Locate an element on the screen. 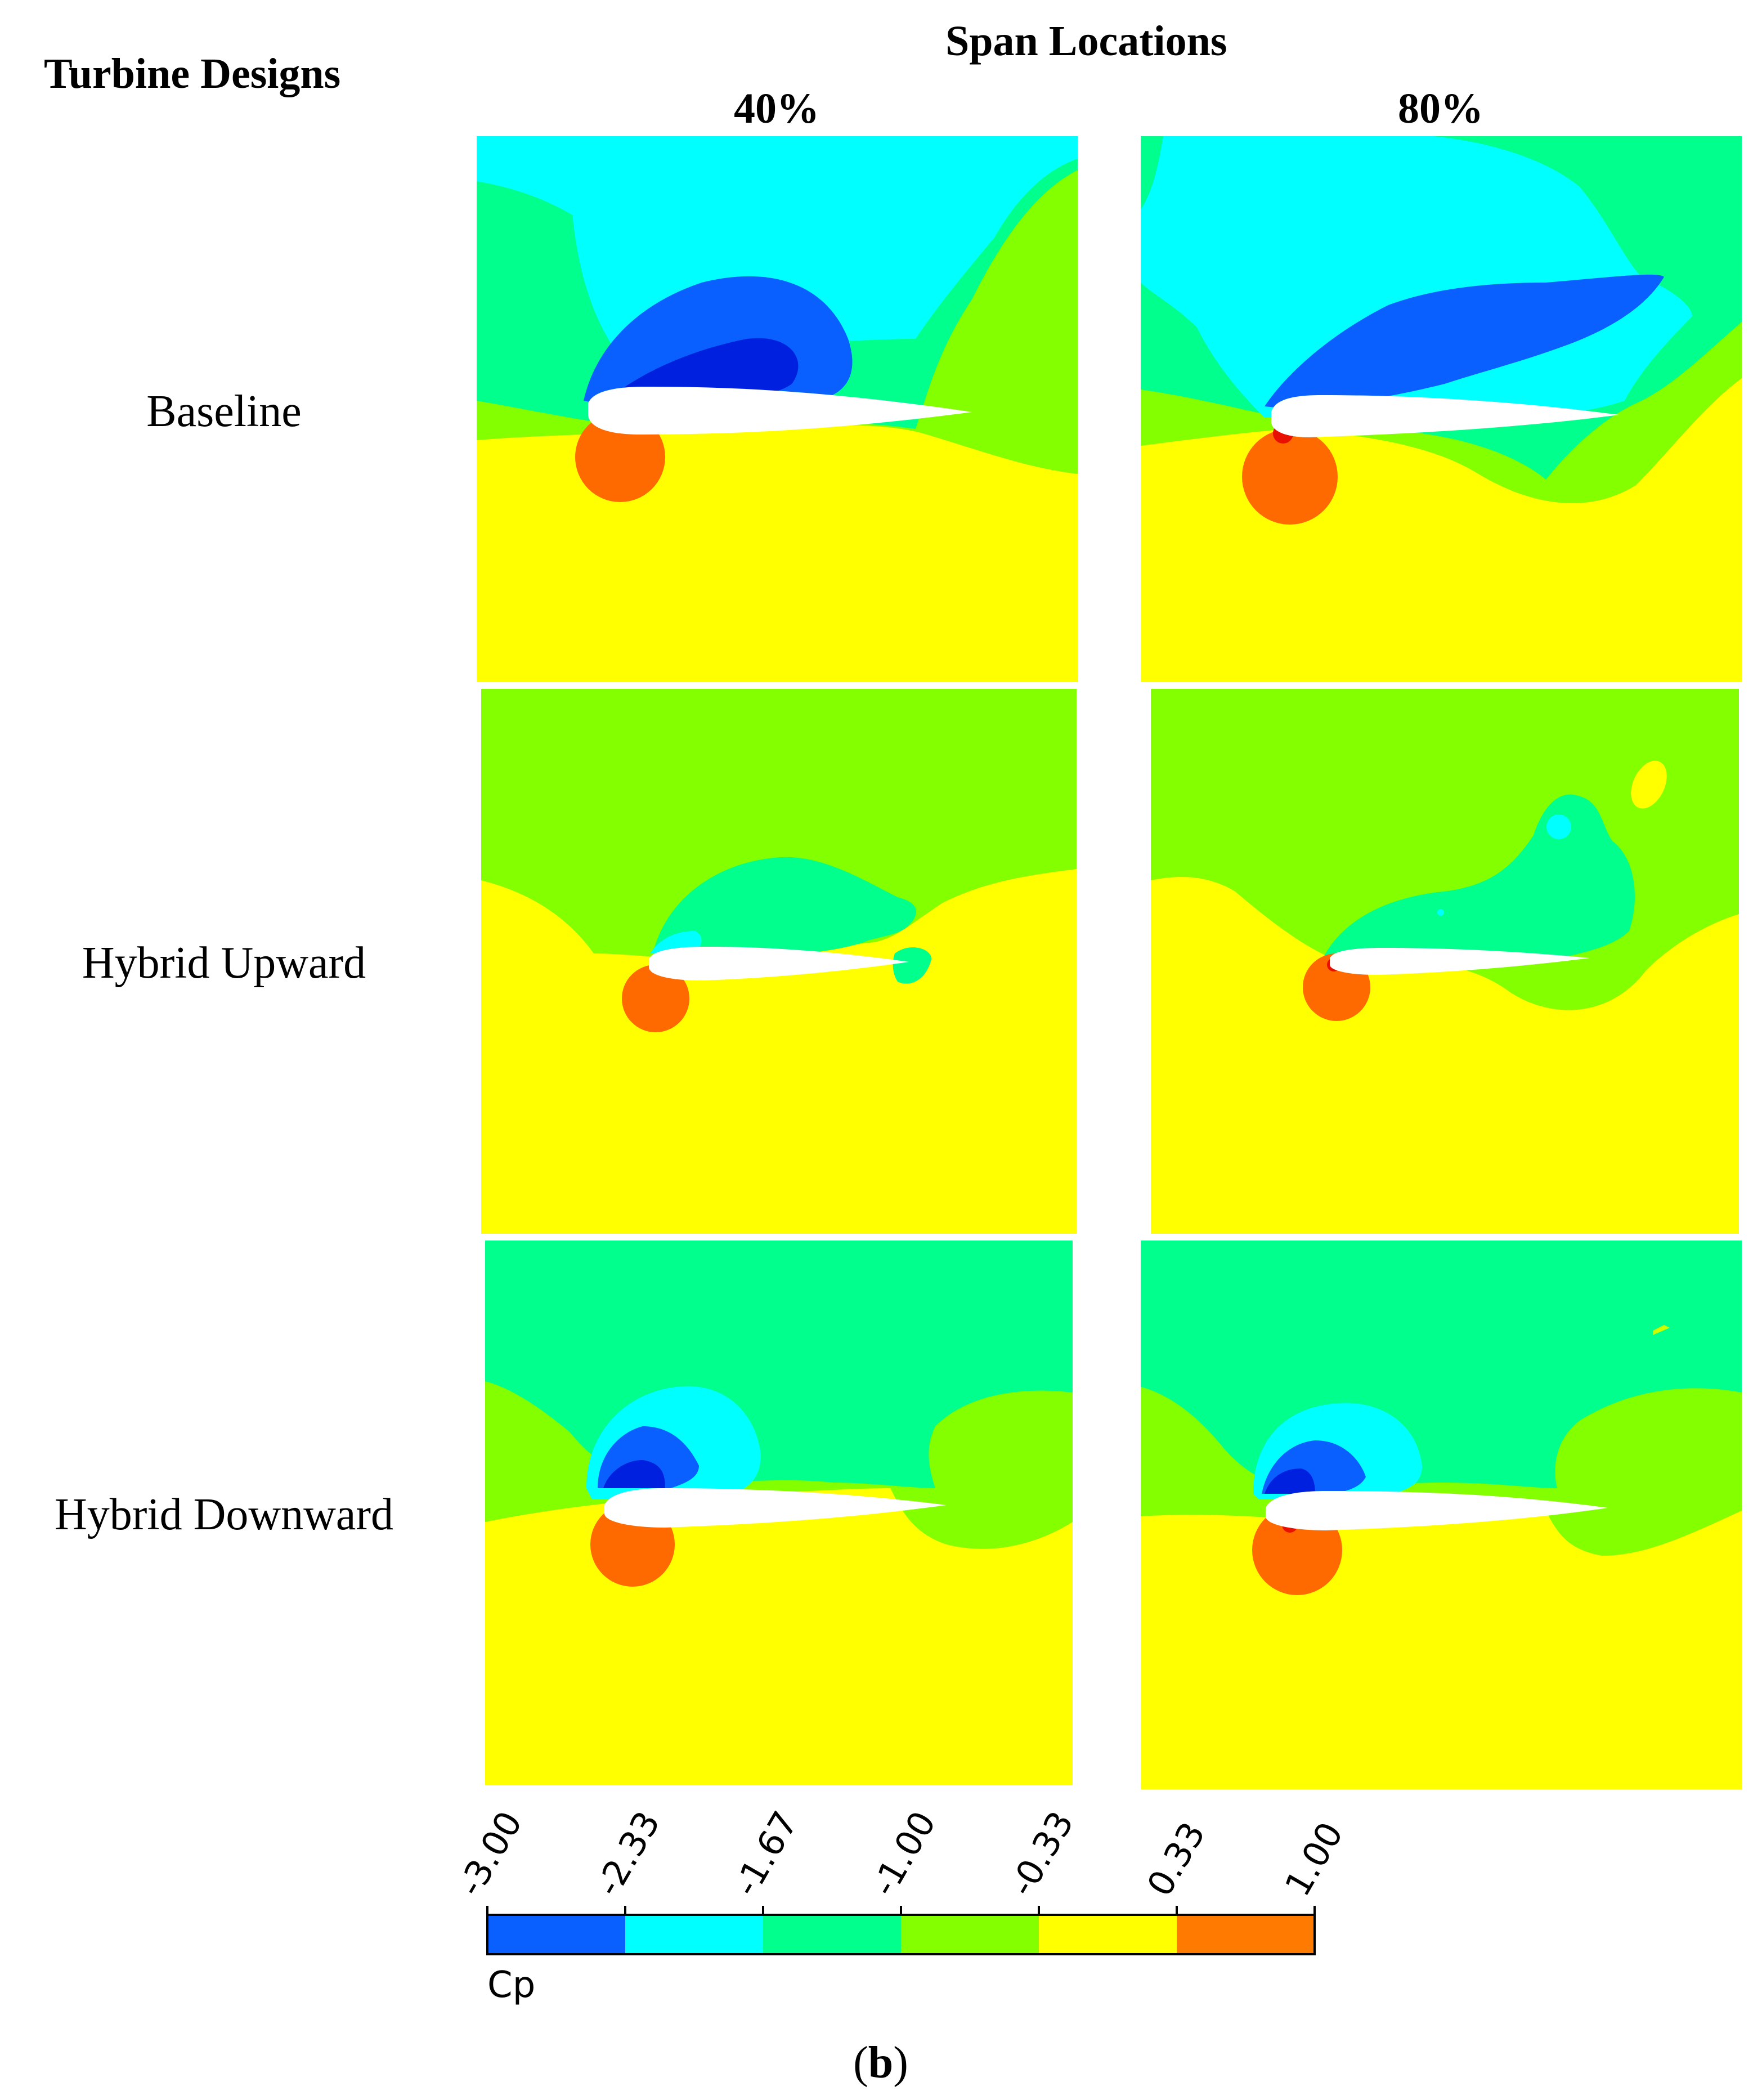  colorbar-tick-label: 1.00 is located at coordinates (1314, 1859).